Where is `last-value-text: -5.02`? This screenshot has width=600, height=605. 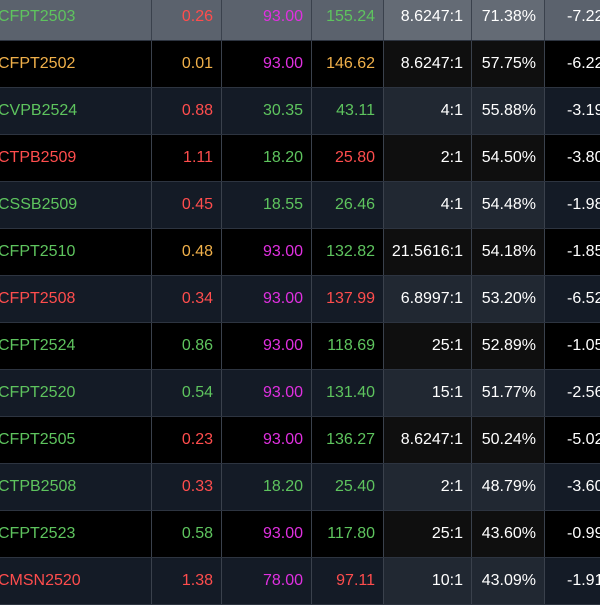
last-value-text: -5.02 is located at coordinates (583, 439).